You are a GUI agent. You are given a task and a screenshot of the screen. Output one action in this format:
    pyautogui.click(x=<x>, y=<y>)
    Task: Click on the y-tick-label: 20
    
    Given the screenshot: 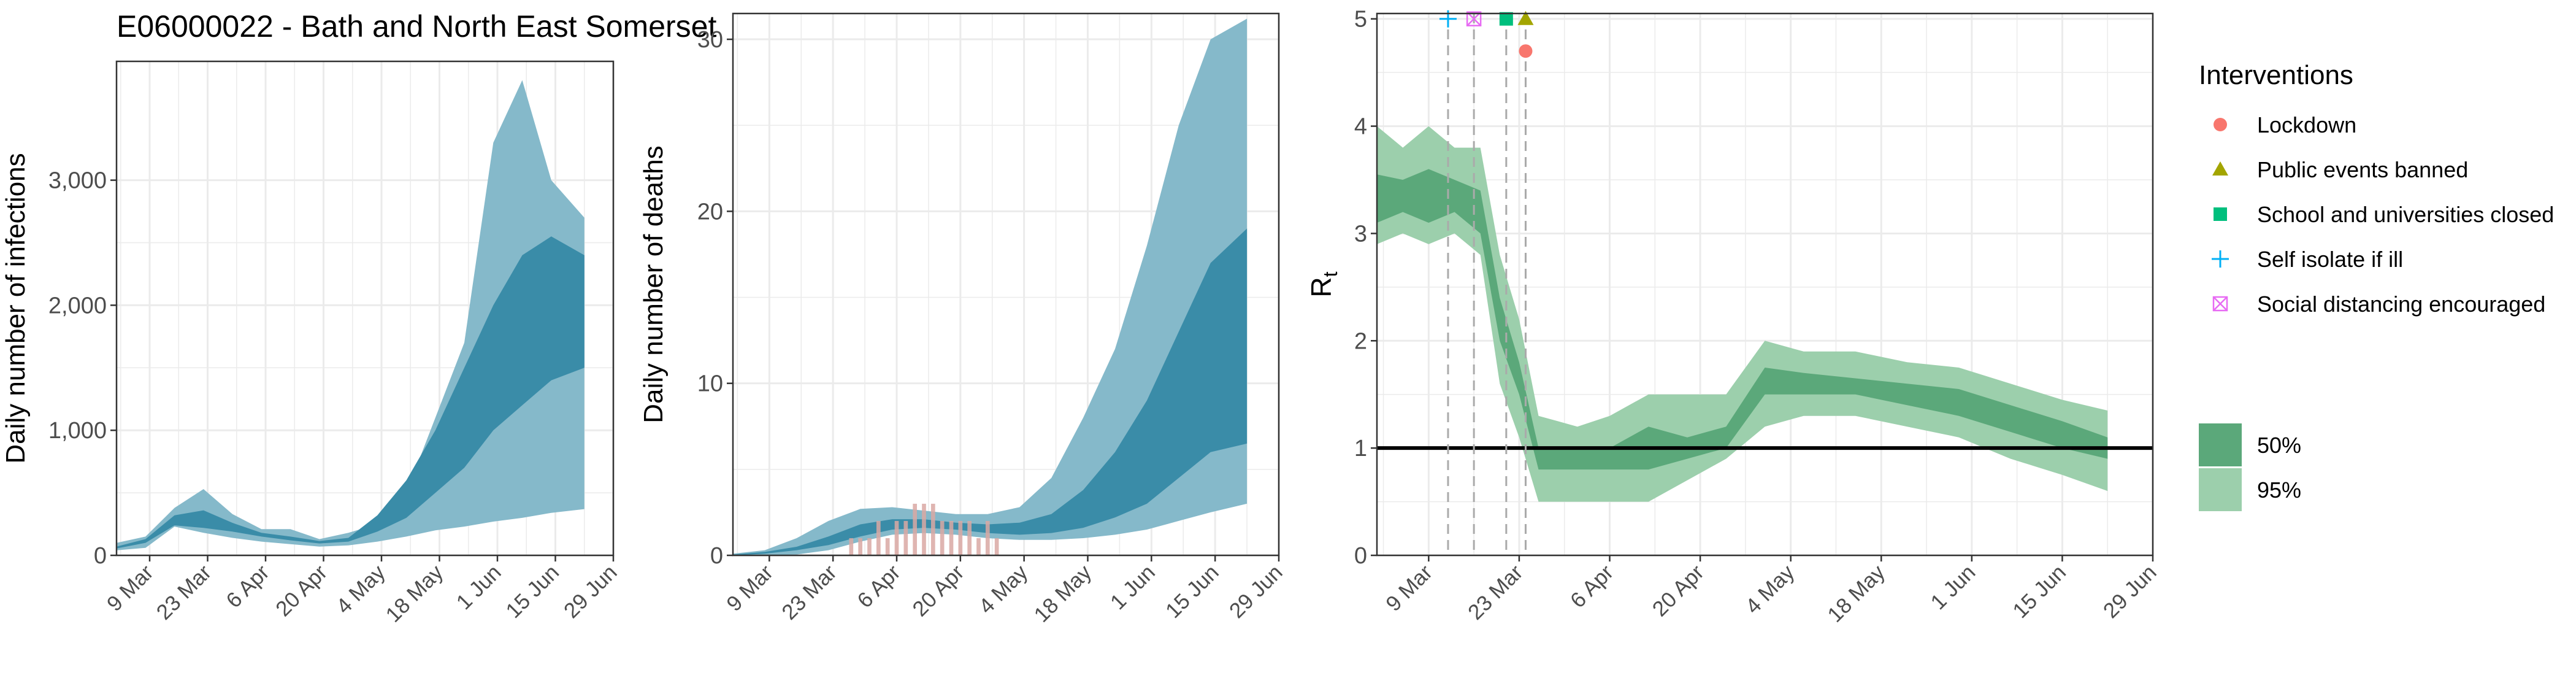 What is the action you would take?
    pyautogui.click(x=710, y=212)
    